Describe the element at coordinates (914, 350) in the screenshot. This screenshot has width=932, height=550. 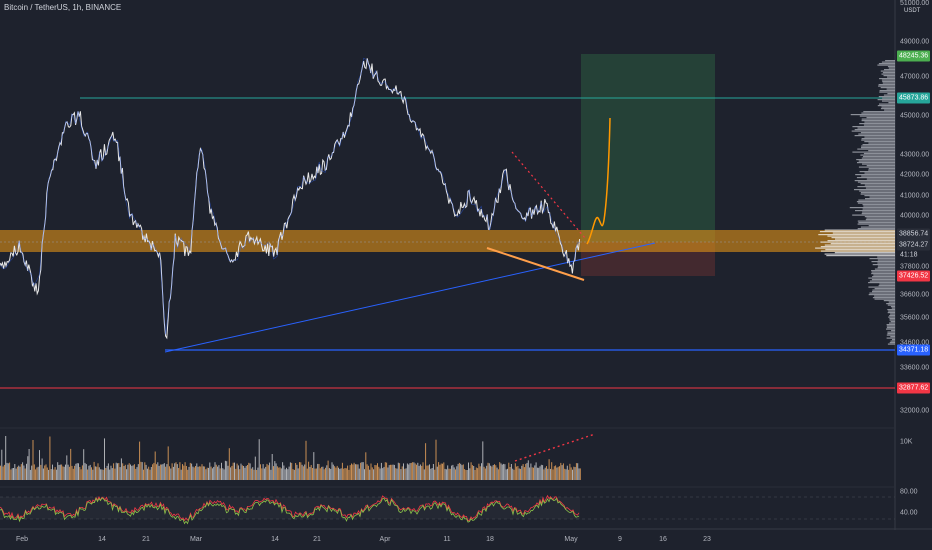
I see `support-price-tag: 34371.18` at that location.